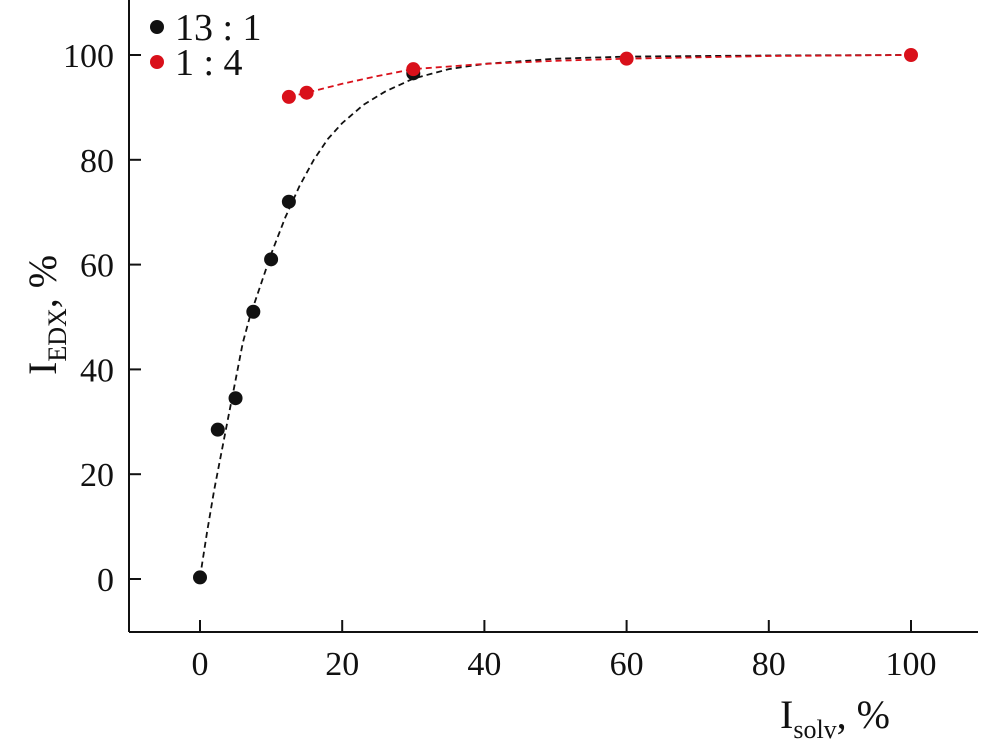 This screenshot has height=756, width=998. What do you see at coordinates (814, 729) in the screenshot?
I see `x-axis-title-sub: solv` at bounding box center [814, 729].